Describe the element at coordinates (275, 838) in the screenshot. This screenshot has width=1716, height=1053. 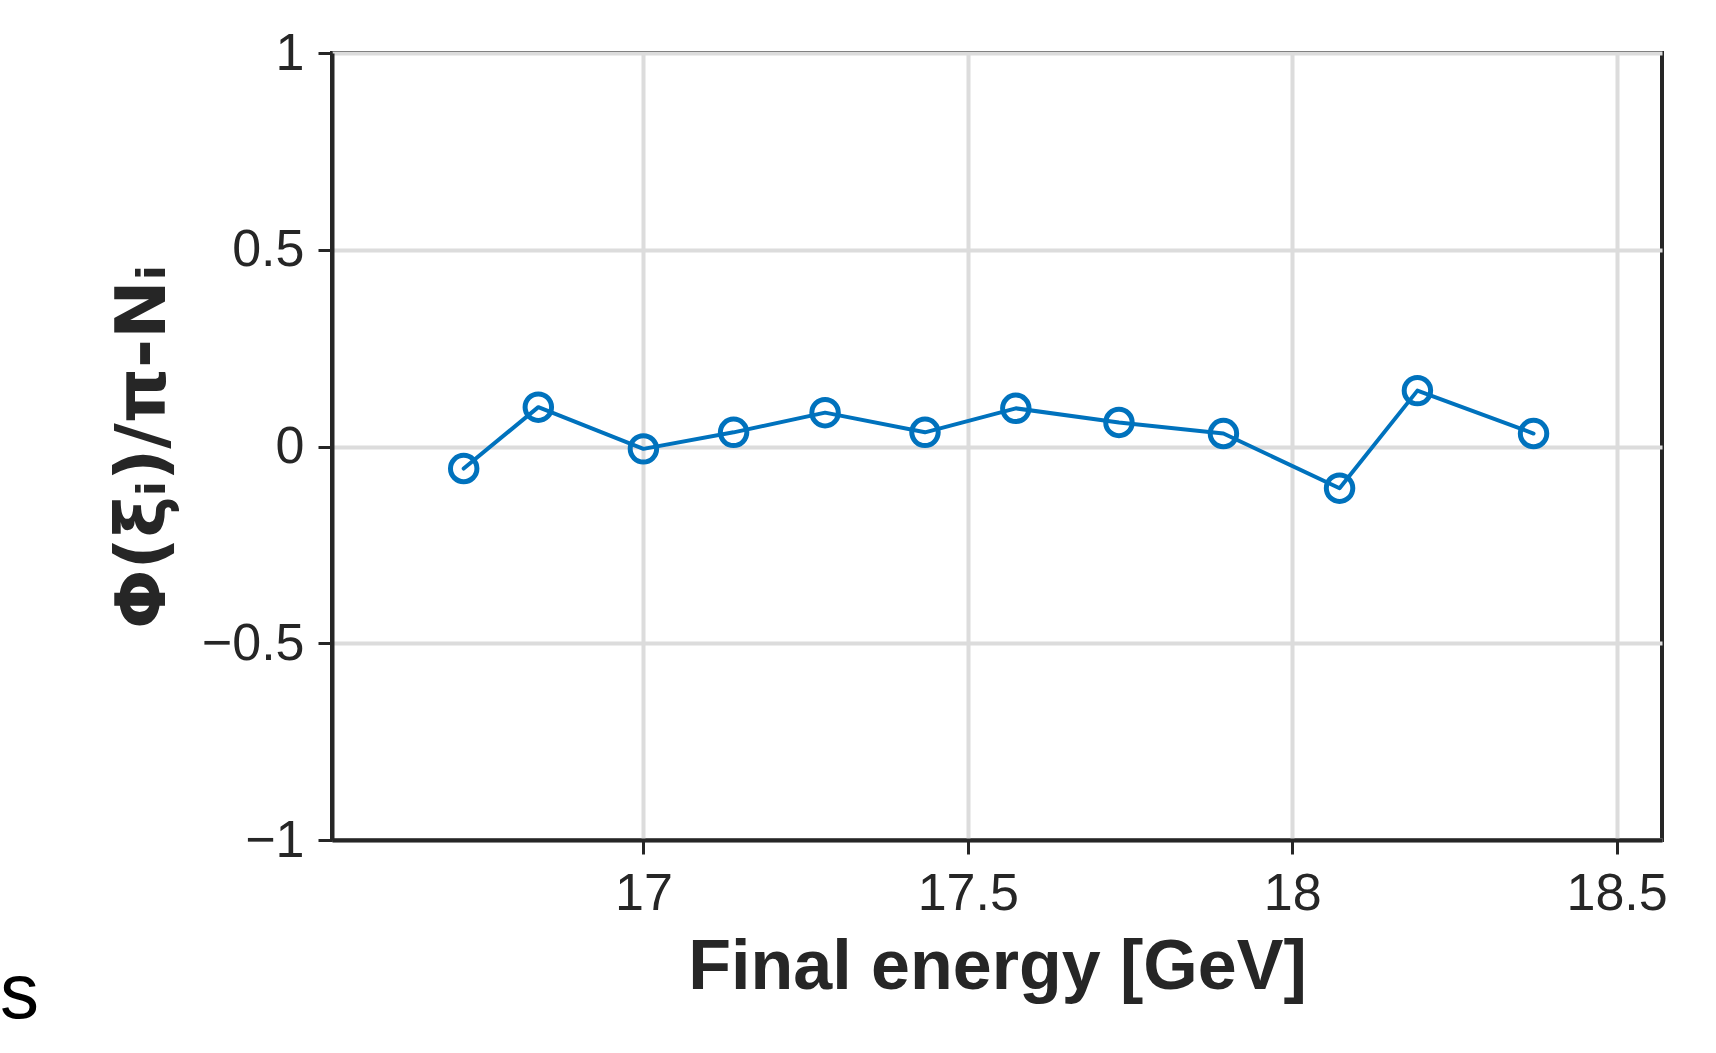
I see `y-tick-label: −1` at that location.